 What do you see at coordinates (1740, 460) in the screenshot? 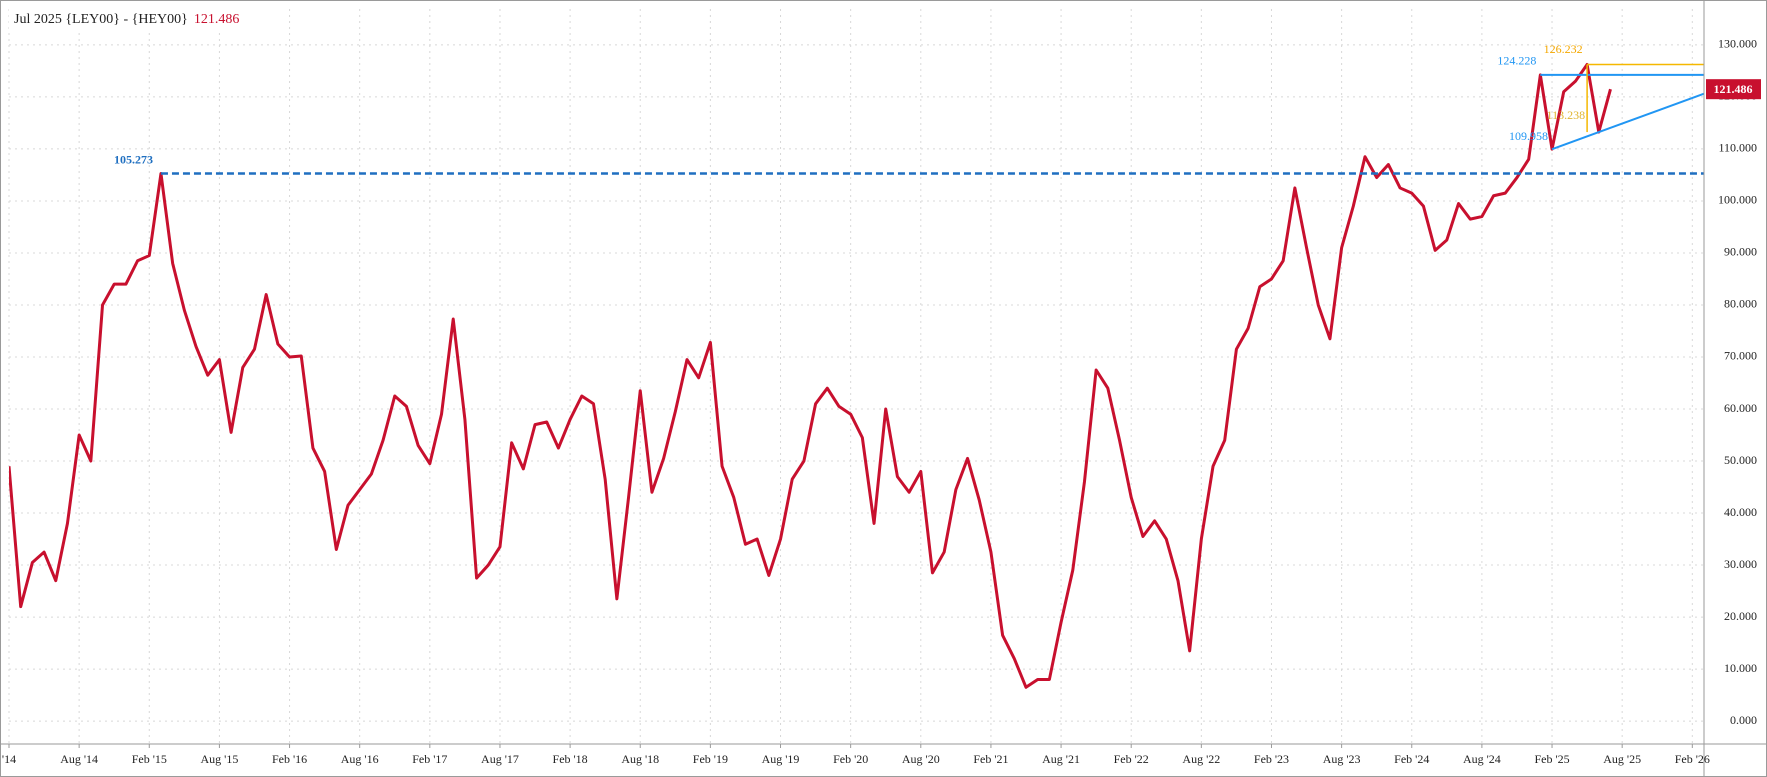
I see `y-tick-label: 50.000` at bounding box center [1740, 460].